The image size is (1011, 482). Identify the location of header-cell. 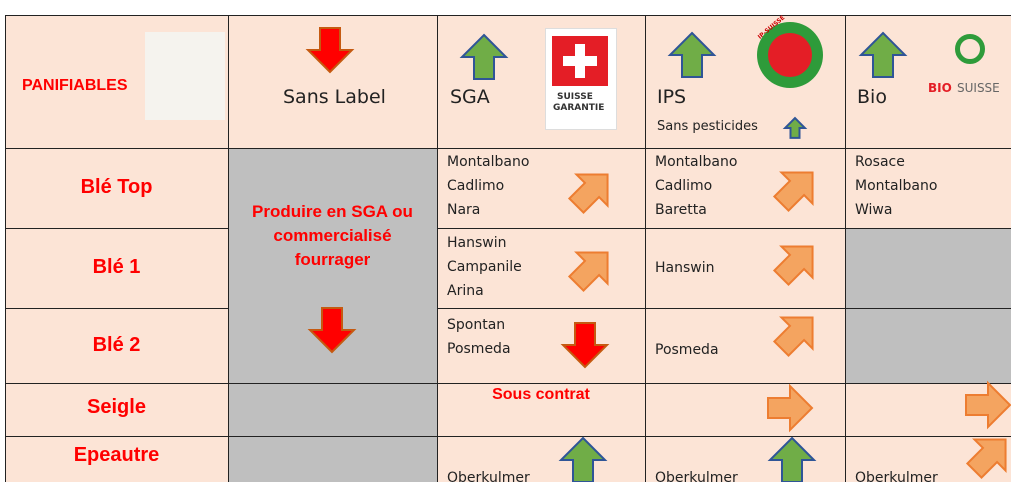
(928, 82).